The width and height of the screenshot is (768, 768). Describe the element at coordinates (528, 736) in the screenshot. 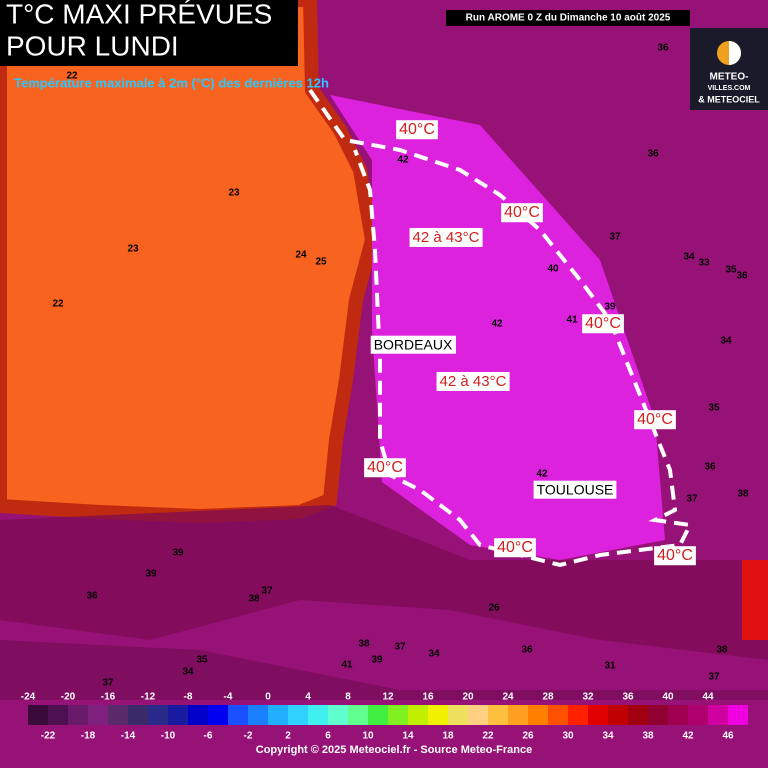

I see `scale-label: 26` at that location.